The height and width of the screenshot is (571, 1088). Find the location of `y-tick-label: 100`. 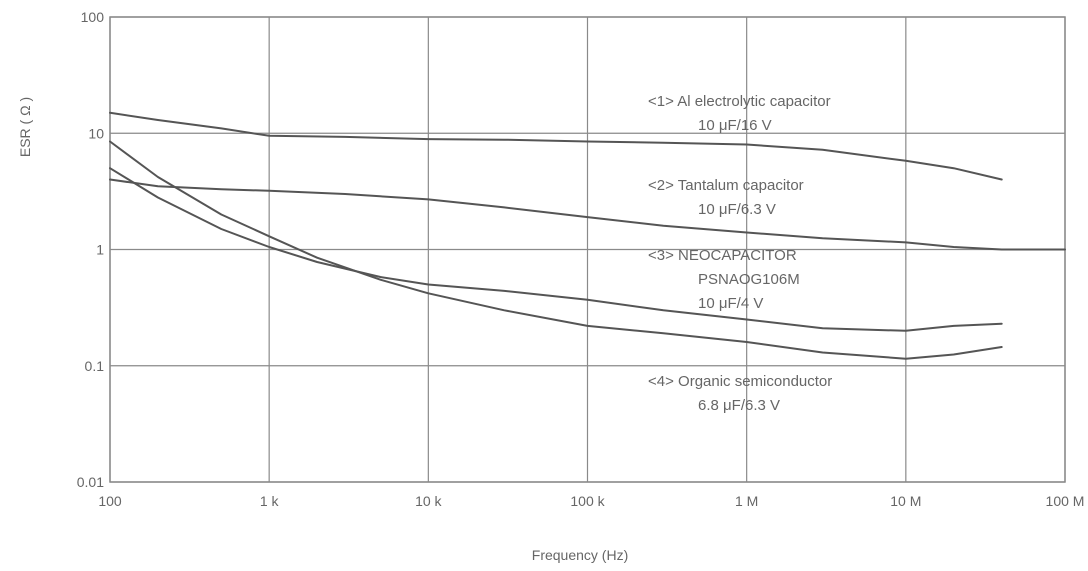

y-tick-label: 100 is located at coordinates (93, 17).